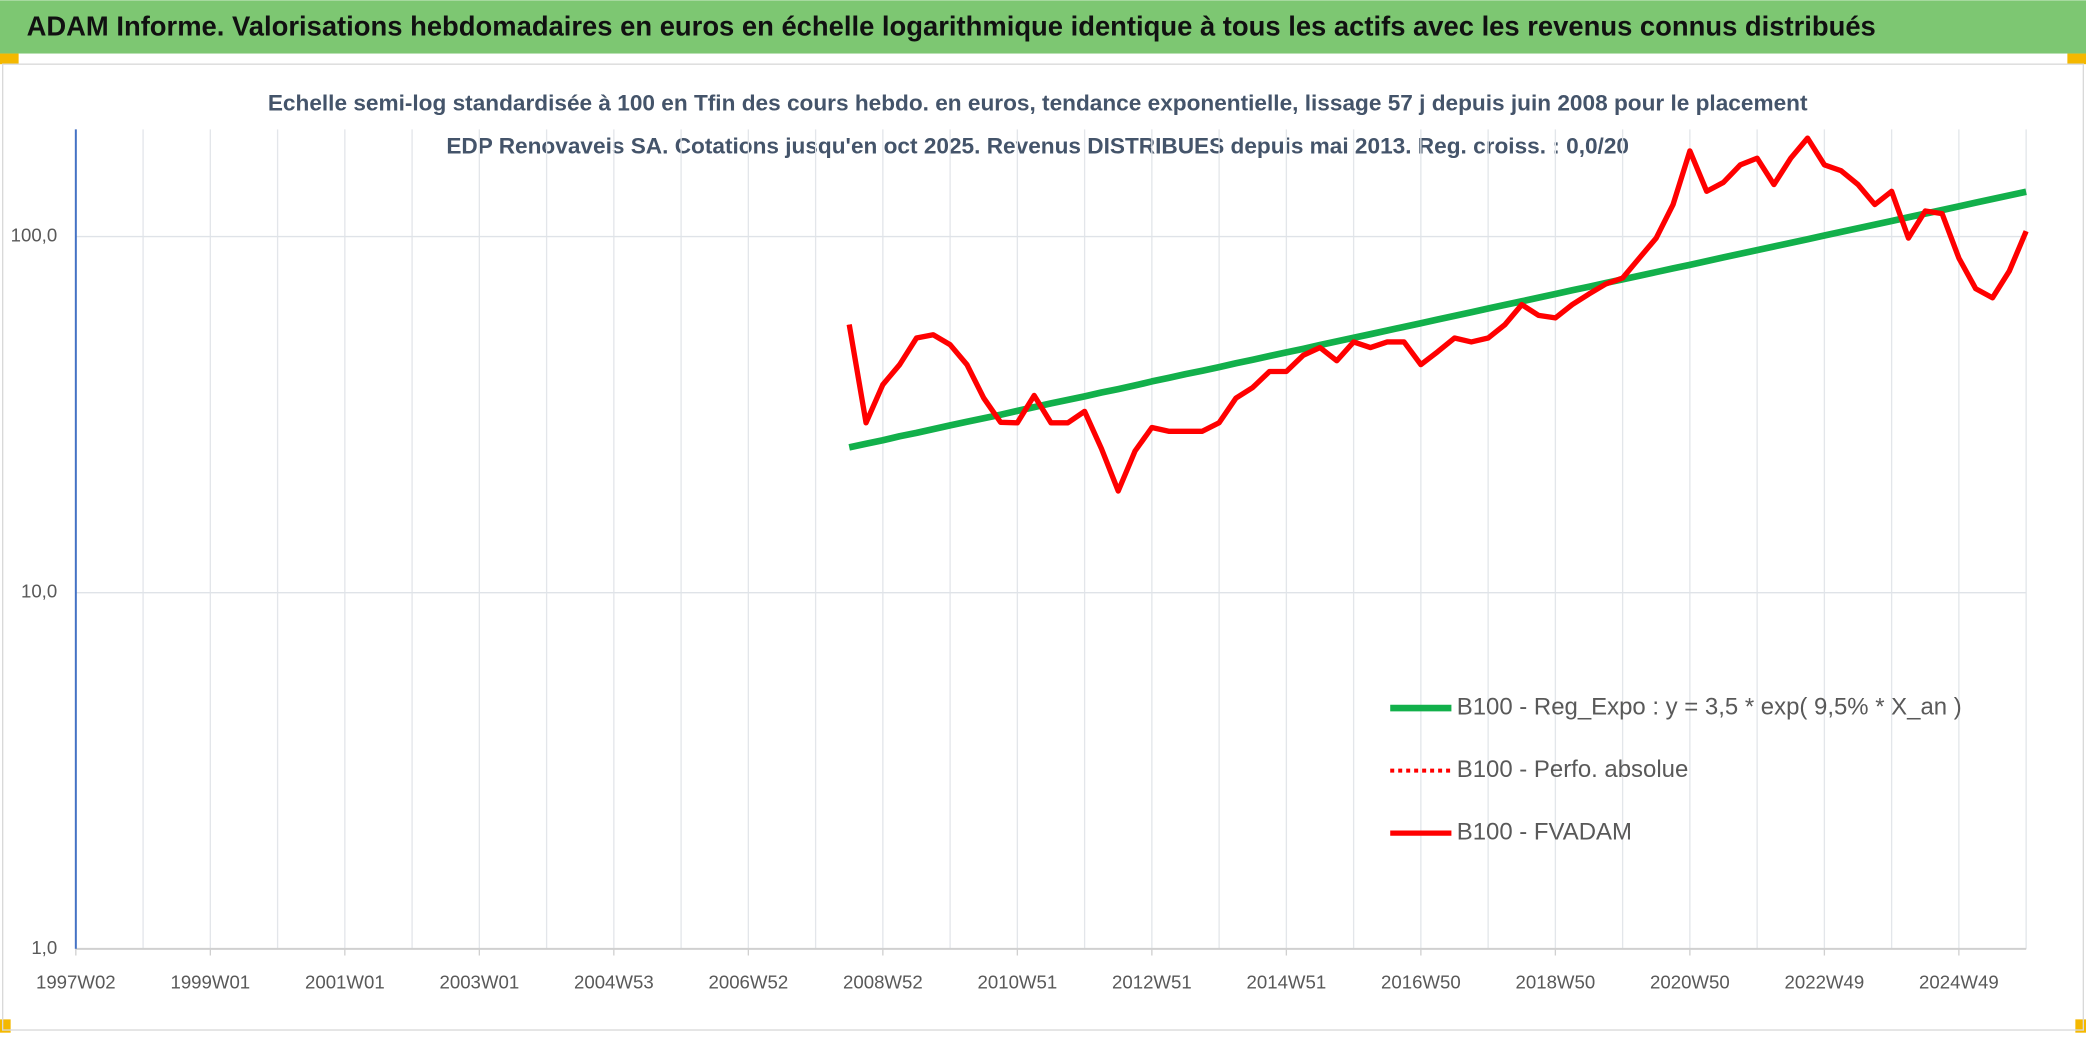 Image resolution: width=2086 pixels, height=1038 pixels. I want to click on legend-label: B100 - FVADAM, so click(1544, 831).